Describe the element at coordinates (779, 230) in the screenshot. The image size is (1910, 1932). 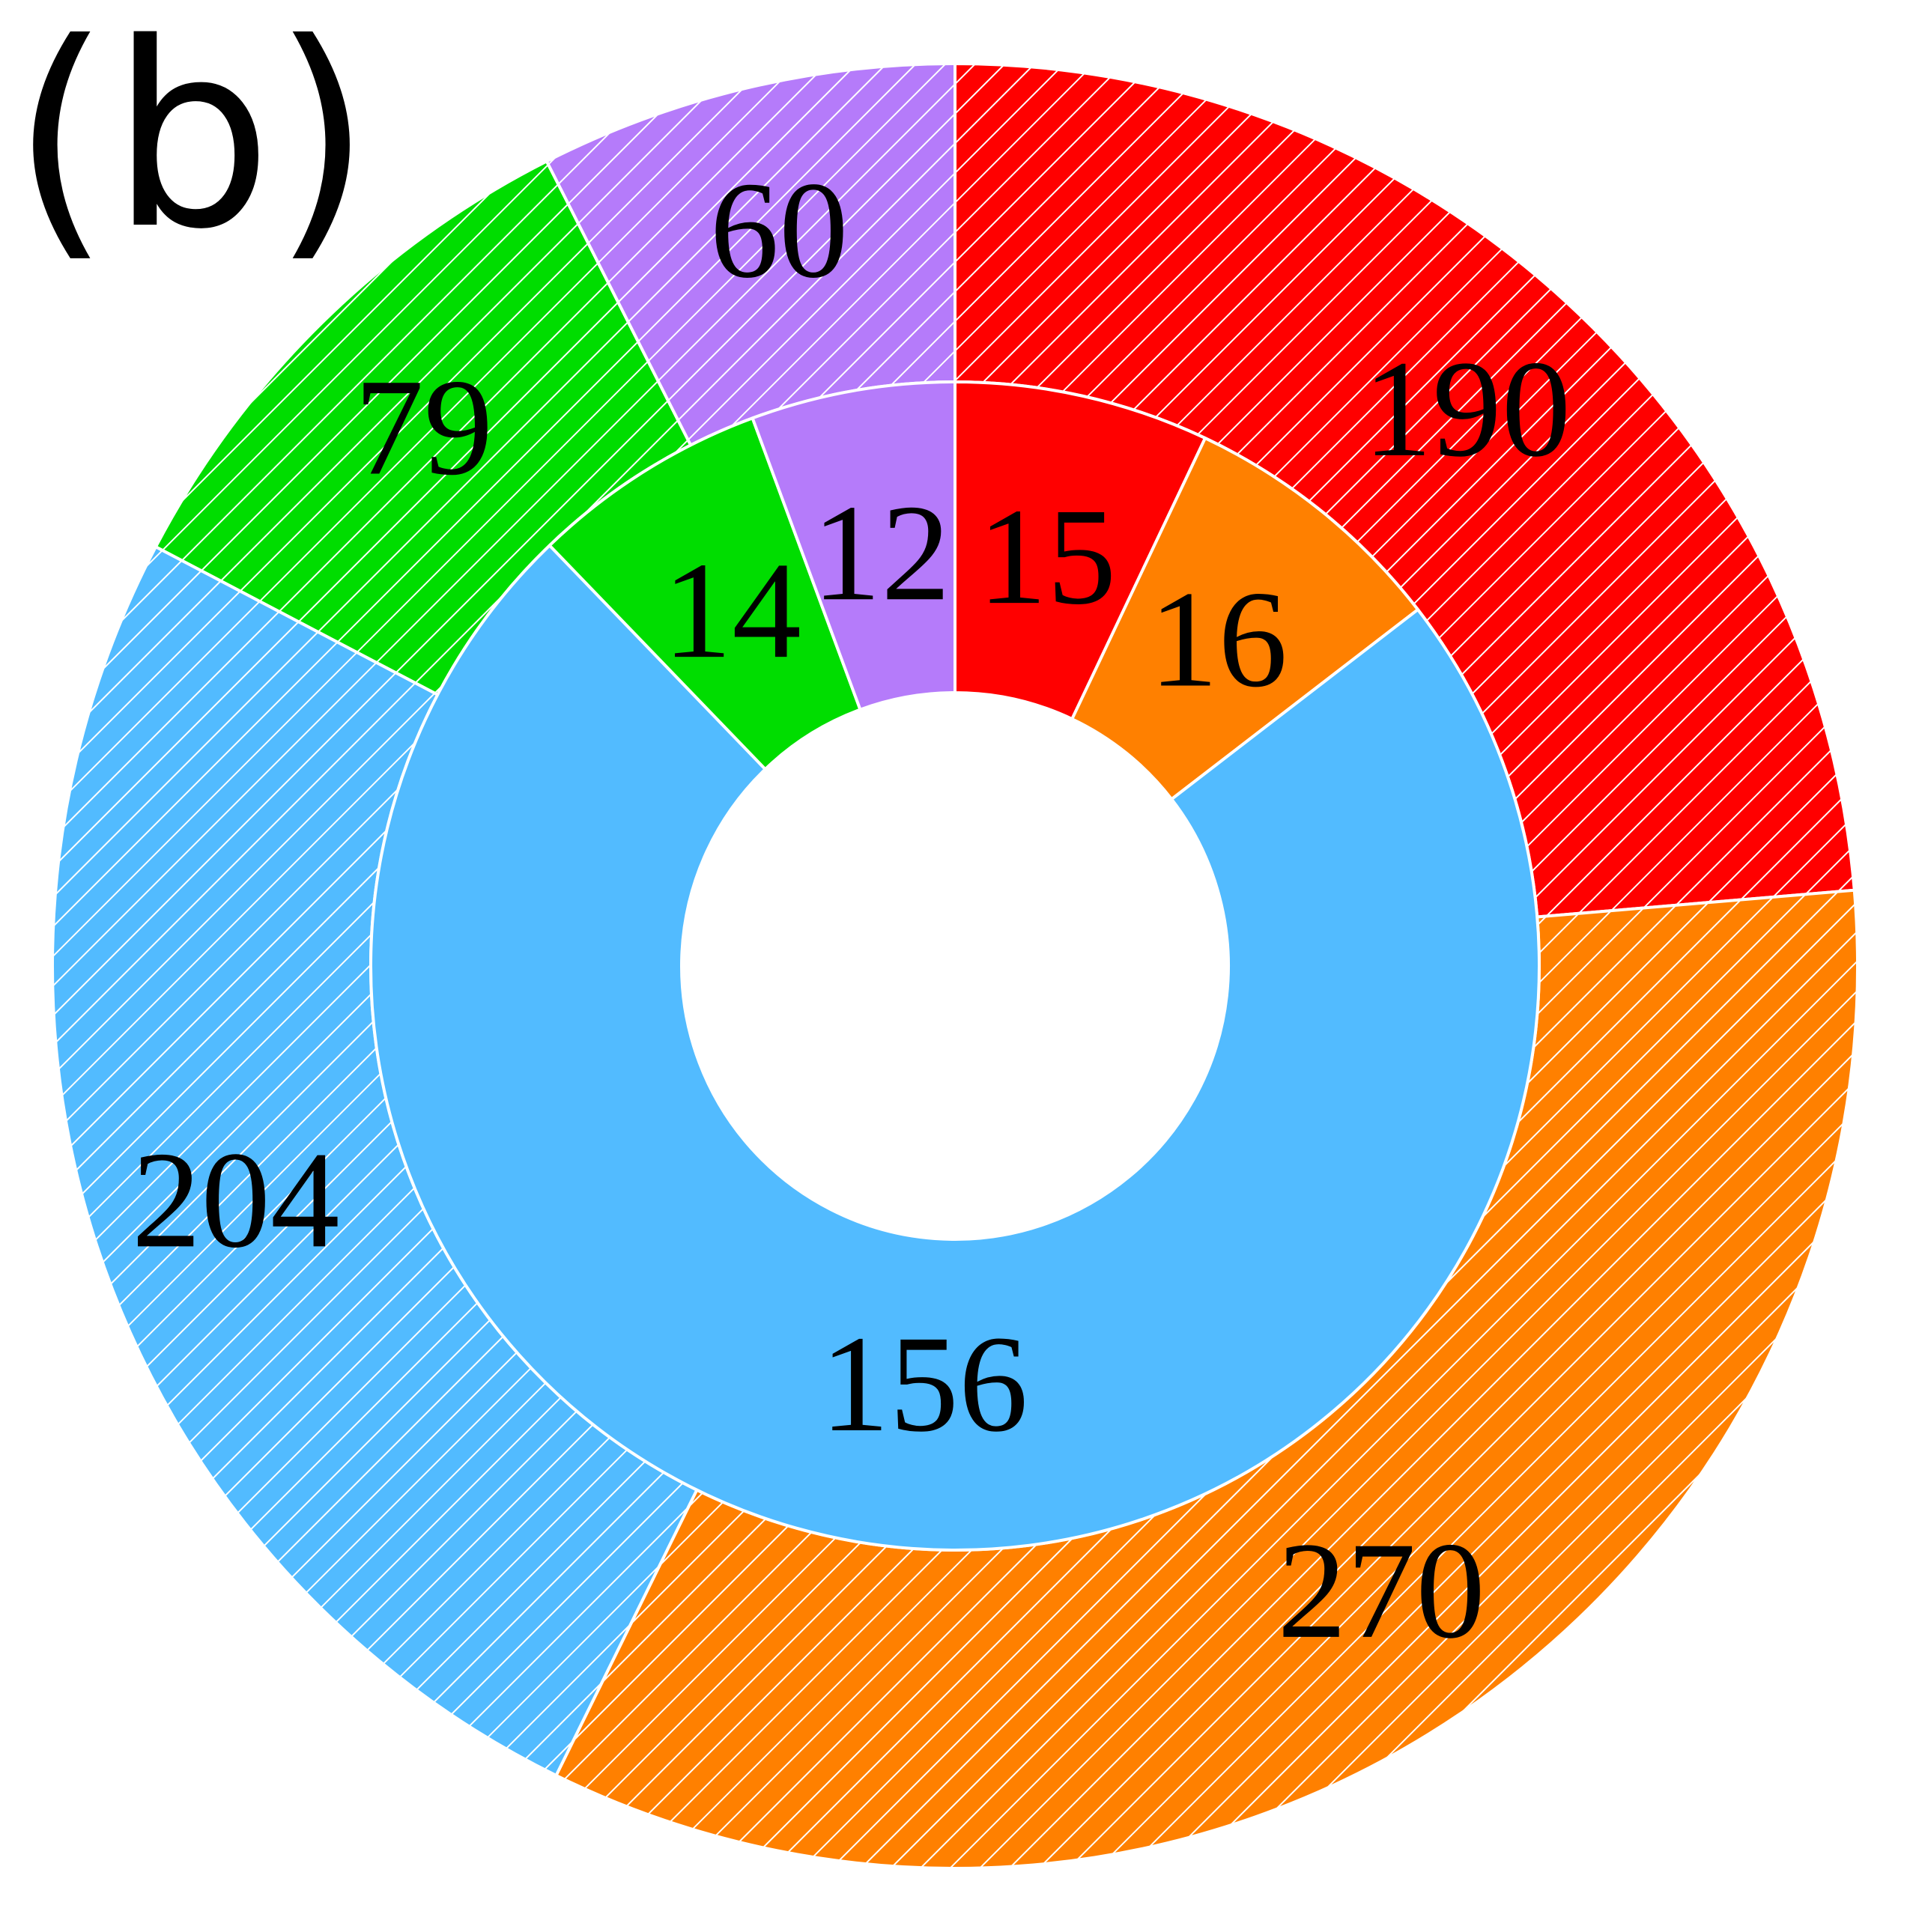
I see `outer-ring-label-purple: 60` at that location.